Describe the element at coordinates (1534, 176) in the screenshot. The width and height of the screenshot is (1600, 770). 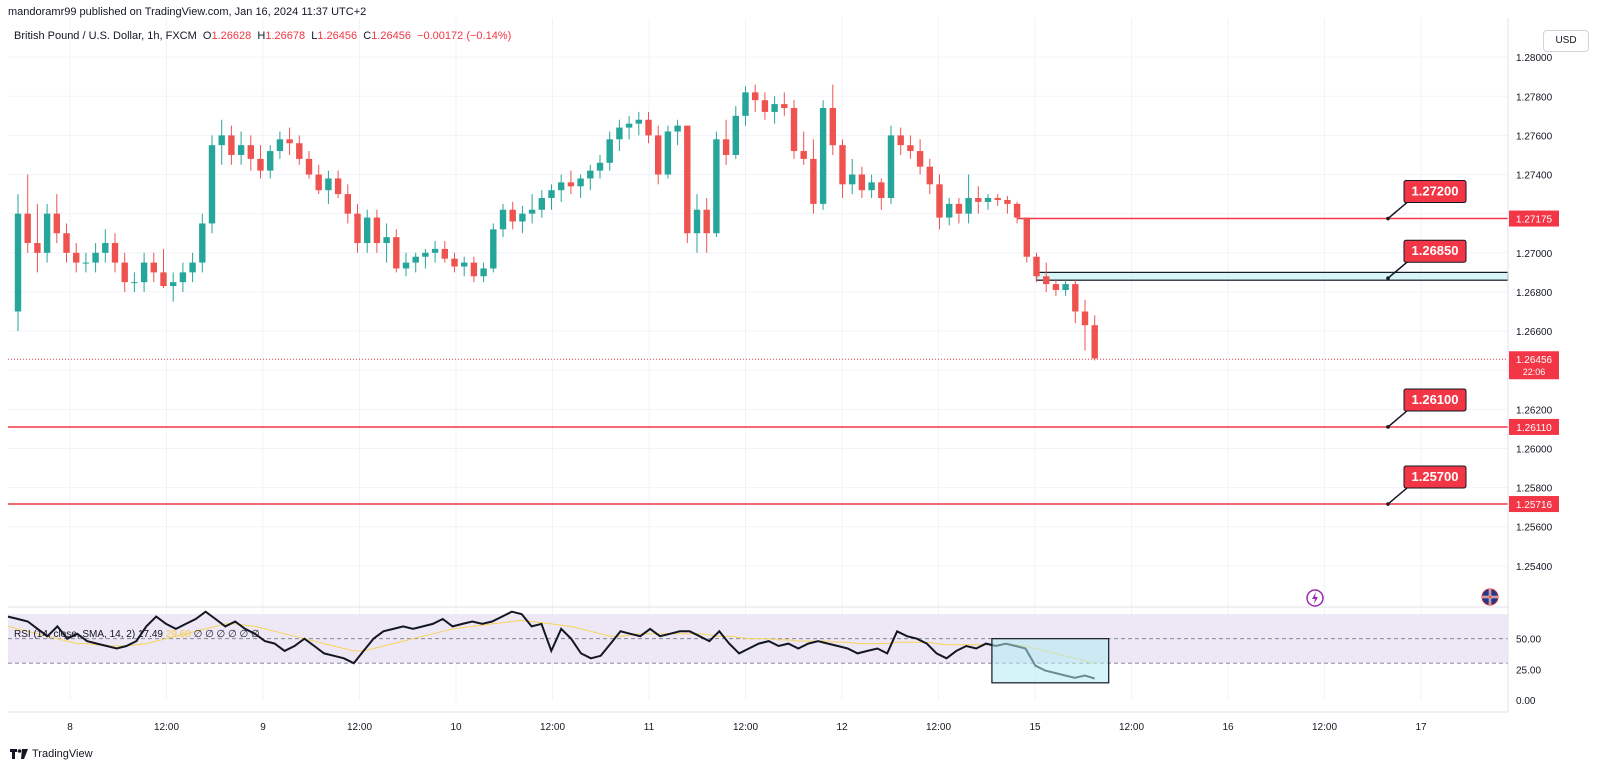
I see `y-tick-label: 1.27400` at that location.